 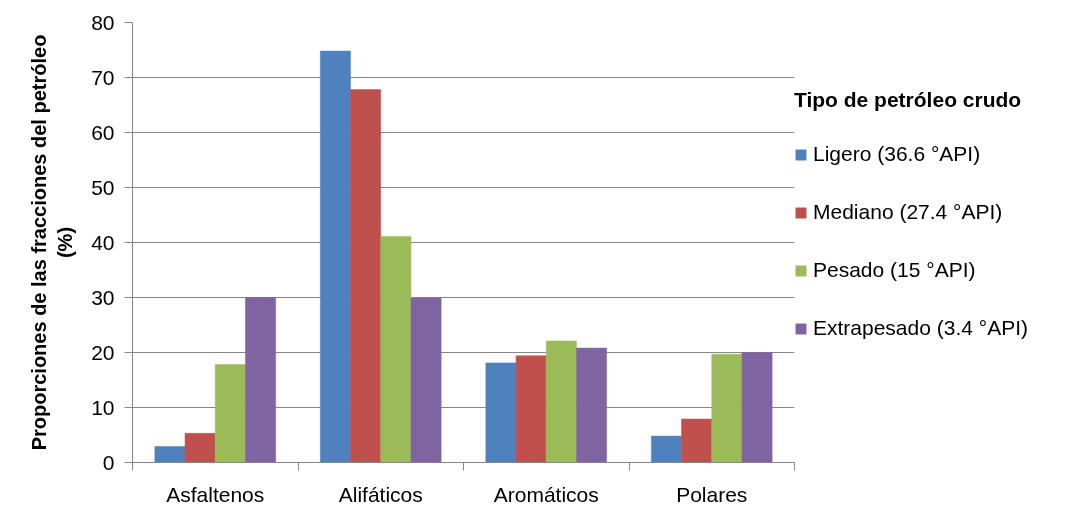 I want to click on legend-title: Tipo de petróleo crudo, so click(x=908, y=100).